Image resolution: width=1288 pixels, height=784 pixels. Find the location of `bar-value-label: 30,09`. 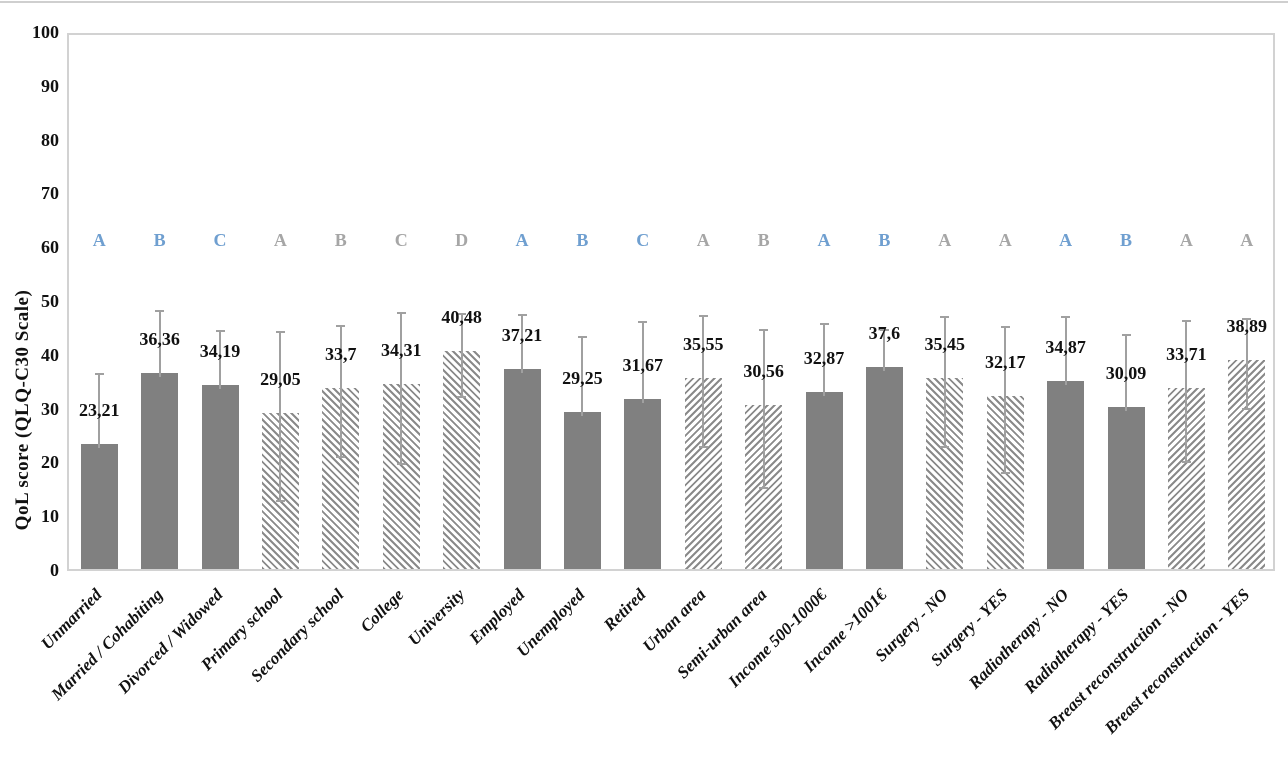

bar-value-label: 30,09 is located at coordinates (1126, 373).